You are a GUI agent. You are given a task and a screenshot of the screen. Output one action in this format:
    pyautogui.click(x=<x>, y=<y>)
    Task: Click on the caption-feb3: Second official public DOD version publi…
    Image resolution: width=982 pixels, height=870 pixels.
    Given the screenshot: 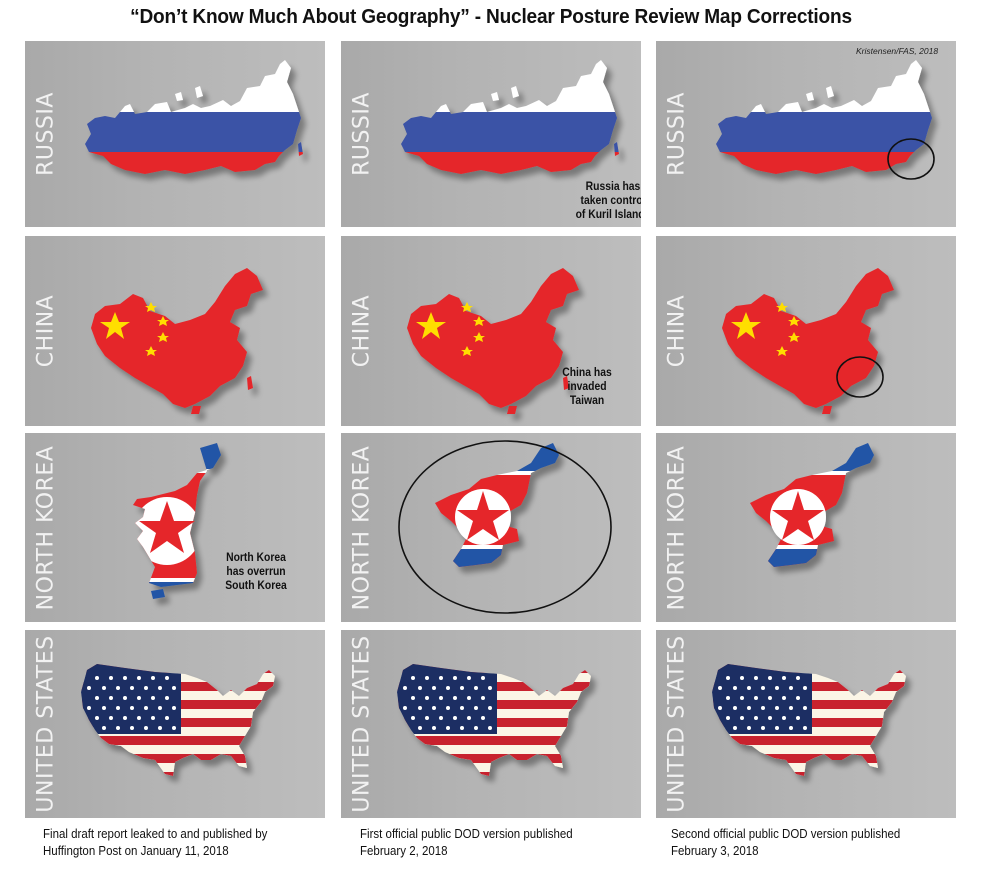 What is the action you would take?
    pyautogui.click(x=786, y=842)
    